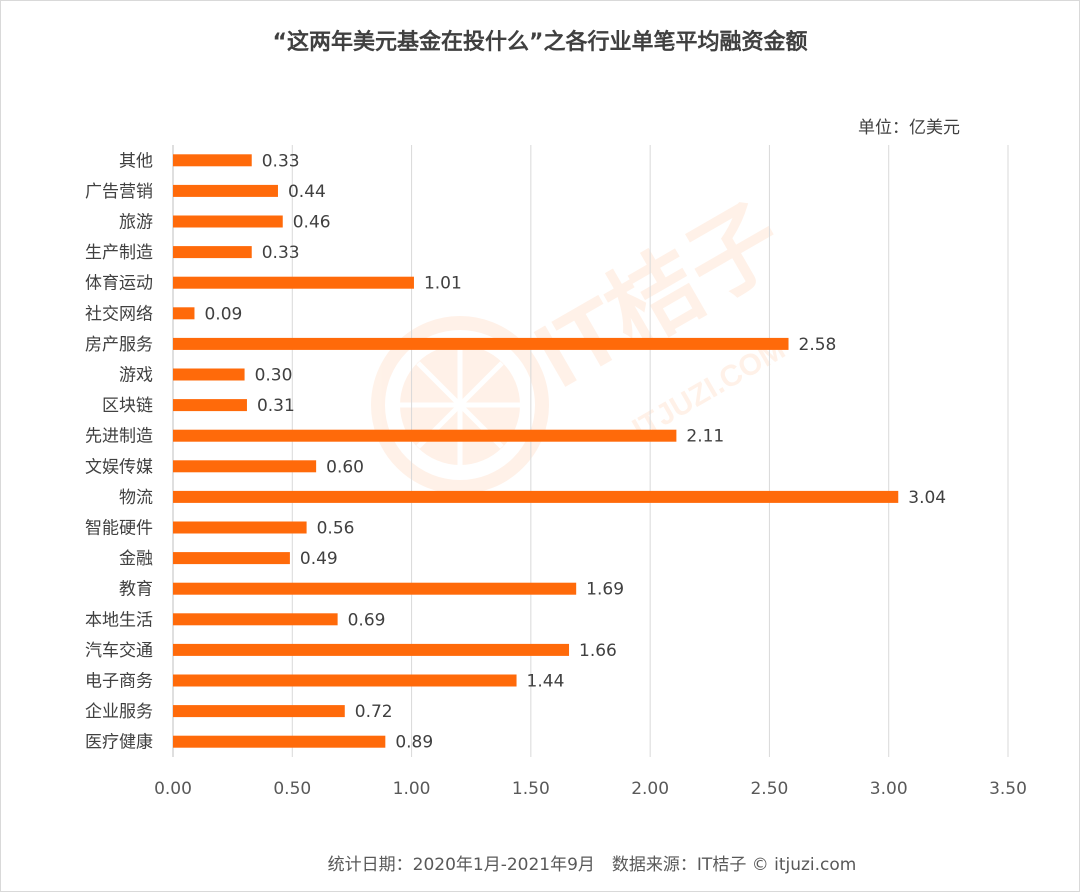  I want to click on category-label: 智能硬件, so click(119, 529).